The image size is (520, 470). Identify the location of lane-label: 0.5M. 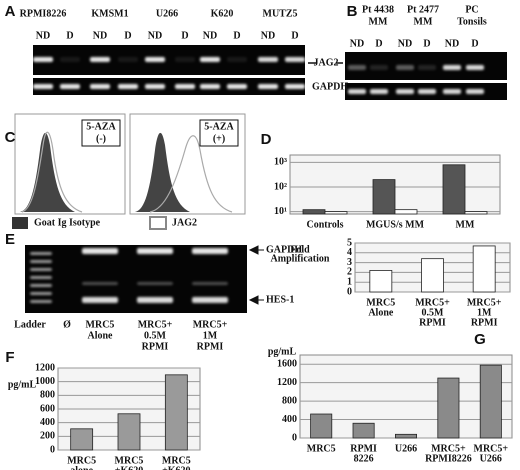
(155, 335).